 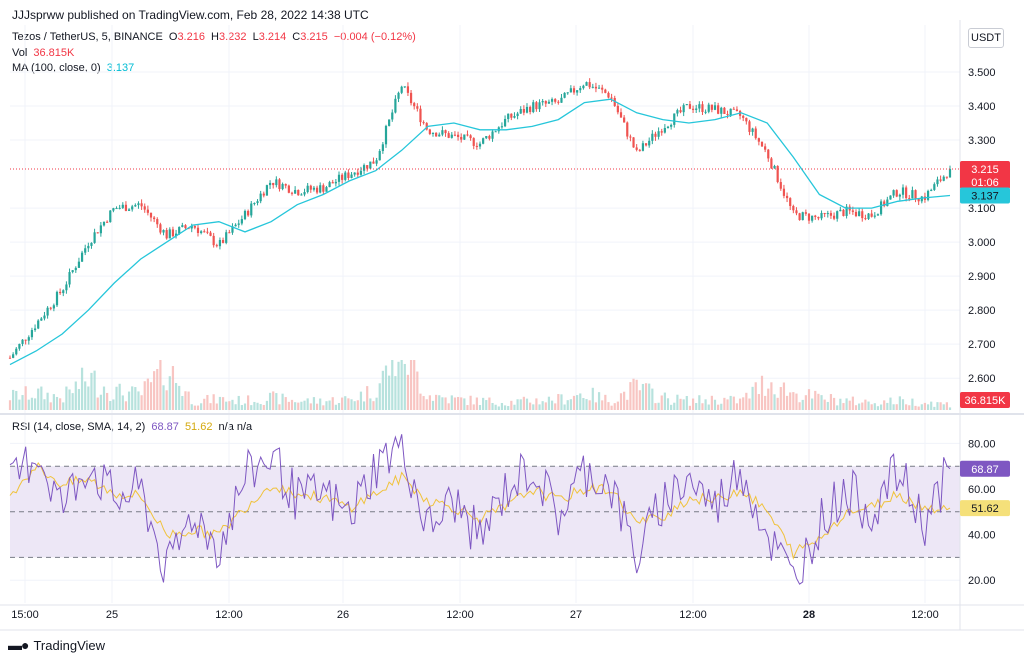 What do you see at coordinates (985, 195) in the screenshot?
I see `ma-badge: 3.137` at bounding box center [985, 195].